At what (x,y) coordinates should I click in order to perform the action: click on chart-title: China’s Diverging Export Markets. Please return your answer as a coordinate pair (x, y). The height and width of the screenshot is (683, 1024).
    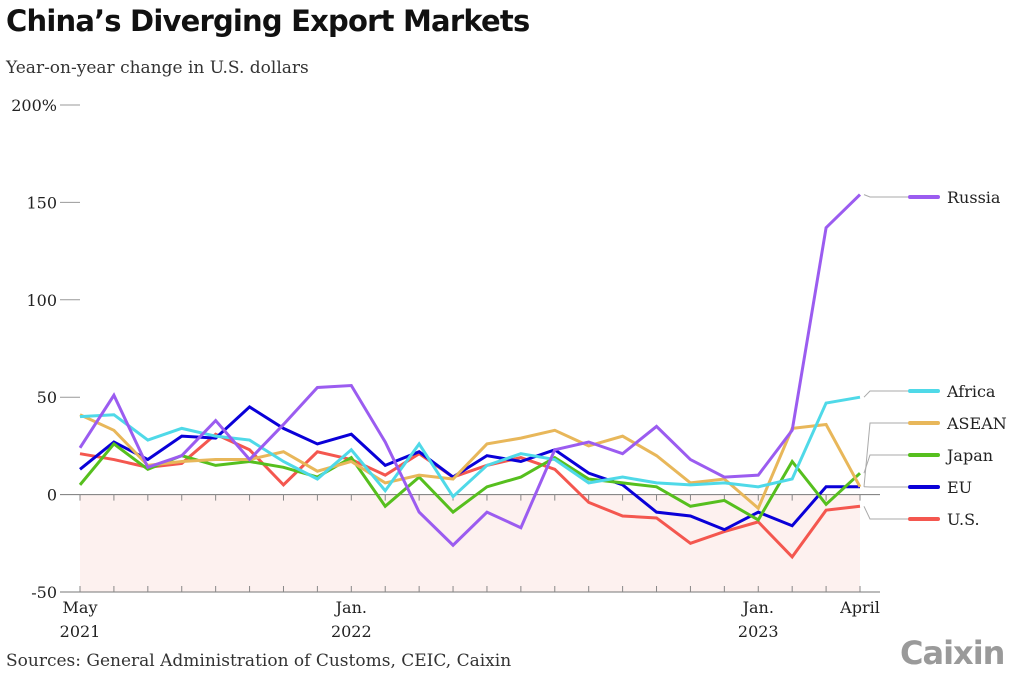
    Looking at the image, I should click on (268, 21).